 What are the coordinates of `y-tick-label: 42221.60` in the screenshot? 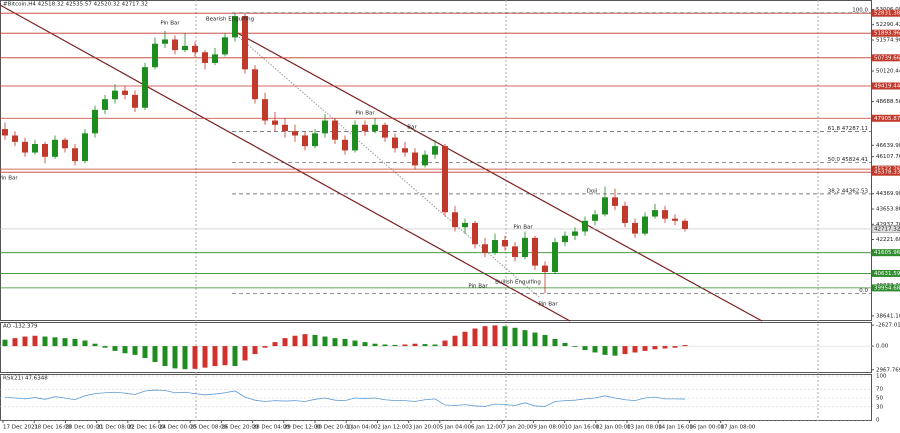 It's located at (888, 240).